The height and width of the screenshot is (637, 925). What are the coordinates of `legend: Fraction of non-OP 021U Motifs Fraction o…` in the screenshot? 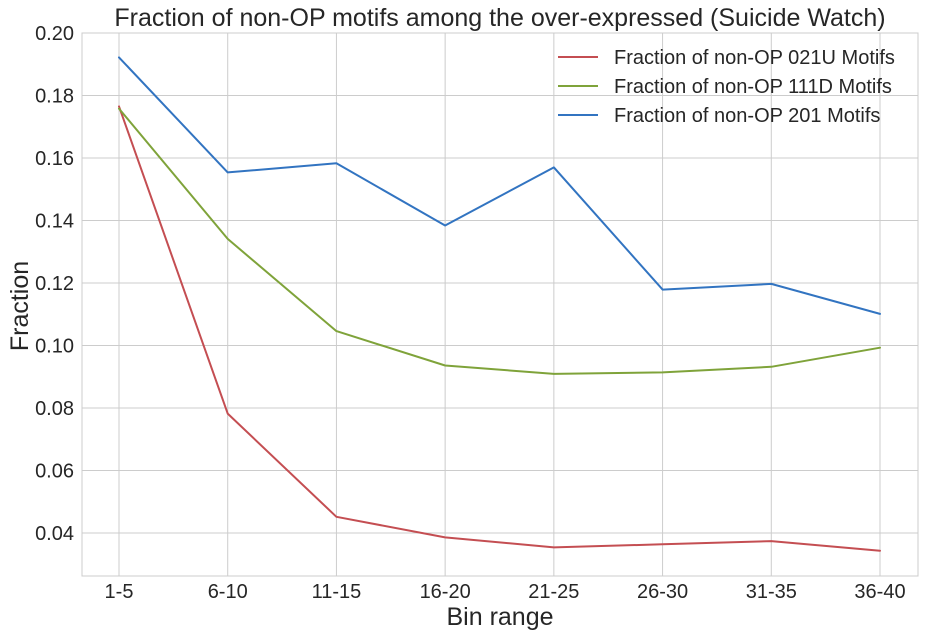 It's located at (726, 87).